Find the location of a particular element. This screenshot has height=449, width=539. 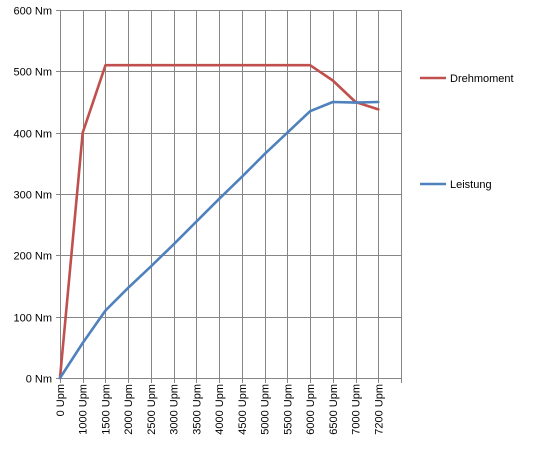

x-tick-label: 2500 Upm is located at coordinates (152, 409).